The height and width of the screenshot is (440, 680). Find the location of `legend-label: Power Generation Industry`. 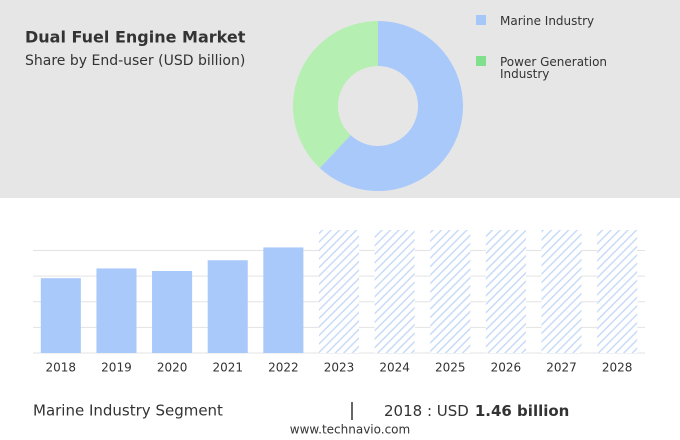

legend-label: Power Generation Industry is located at coordinates (554, 68).